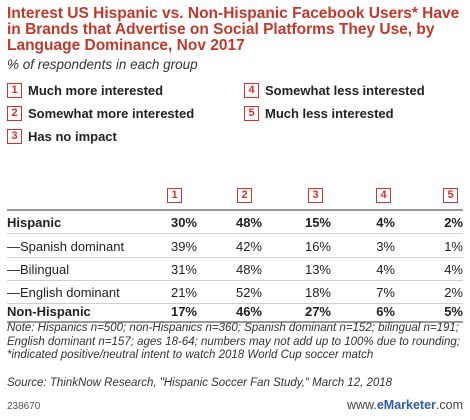 This screenshot has width=470, height=420. Describe the element at coordinates (317, 292) in the screenshot. I see `cell: 18%` at that location.